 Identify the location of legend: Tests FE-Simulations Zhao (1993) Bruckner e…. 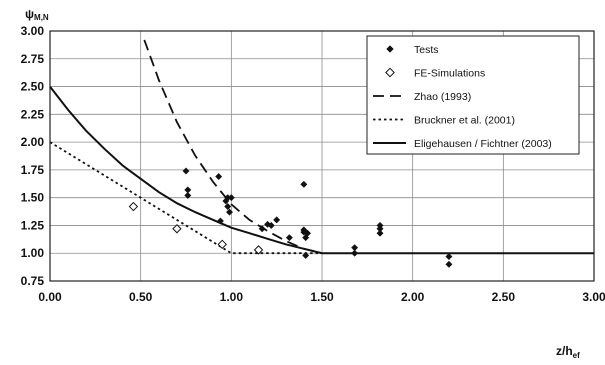
(473, 95).